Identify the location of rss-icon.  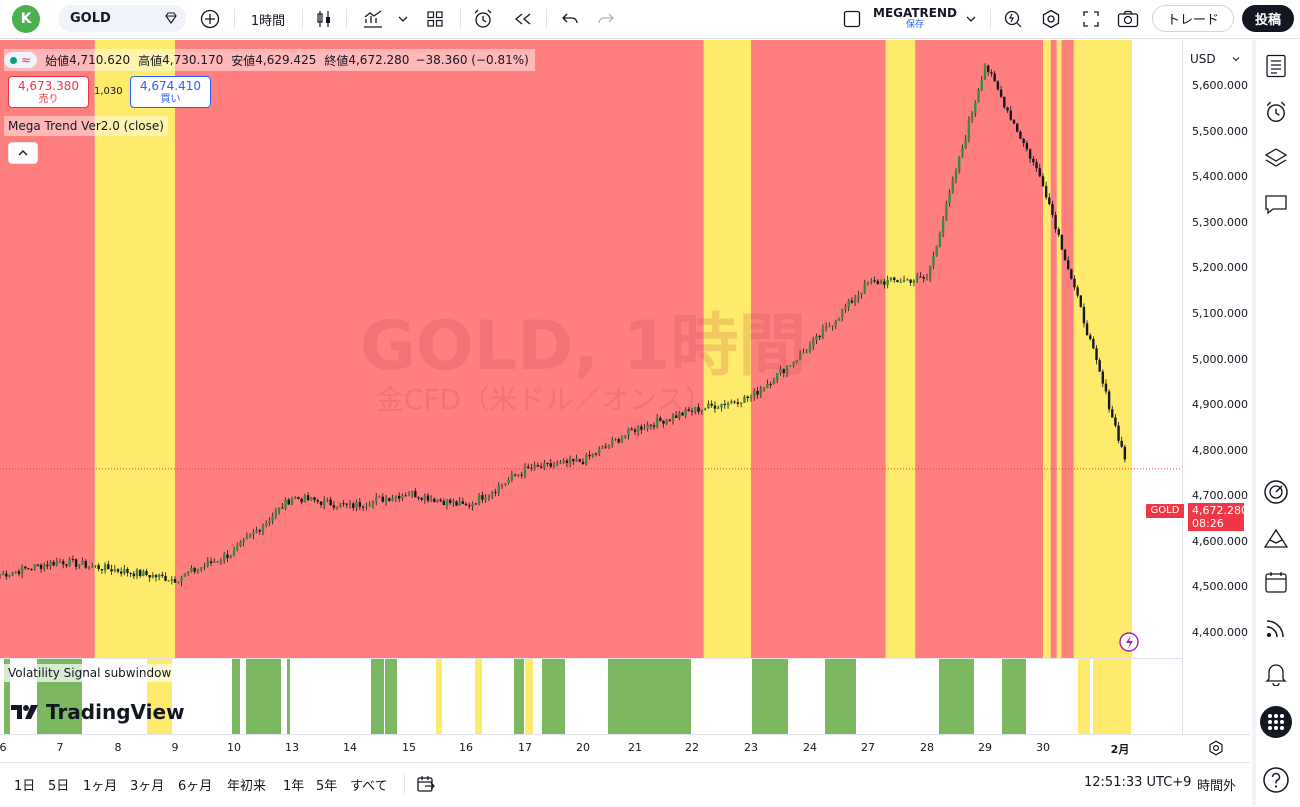
(1275, 629).